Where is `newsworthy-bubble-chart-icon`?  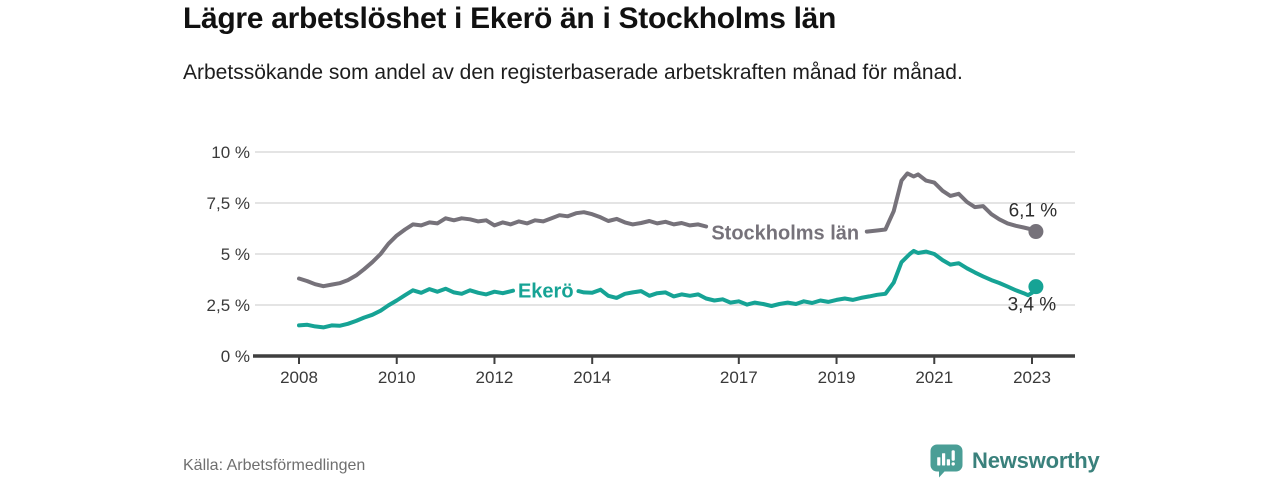
newsworthy-bubble-chart-icon is located at coordinates (946, 461).